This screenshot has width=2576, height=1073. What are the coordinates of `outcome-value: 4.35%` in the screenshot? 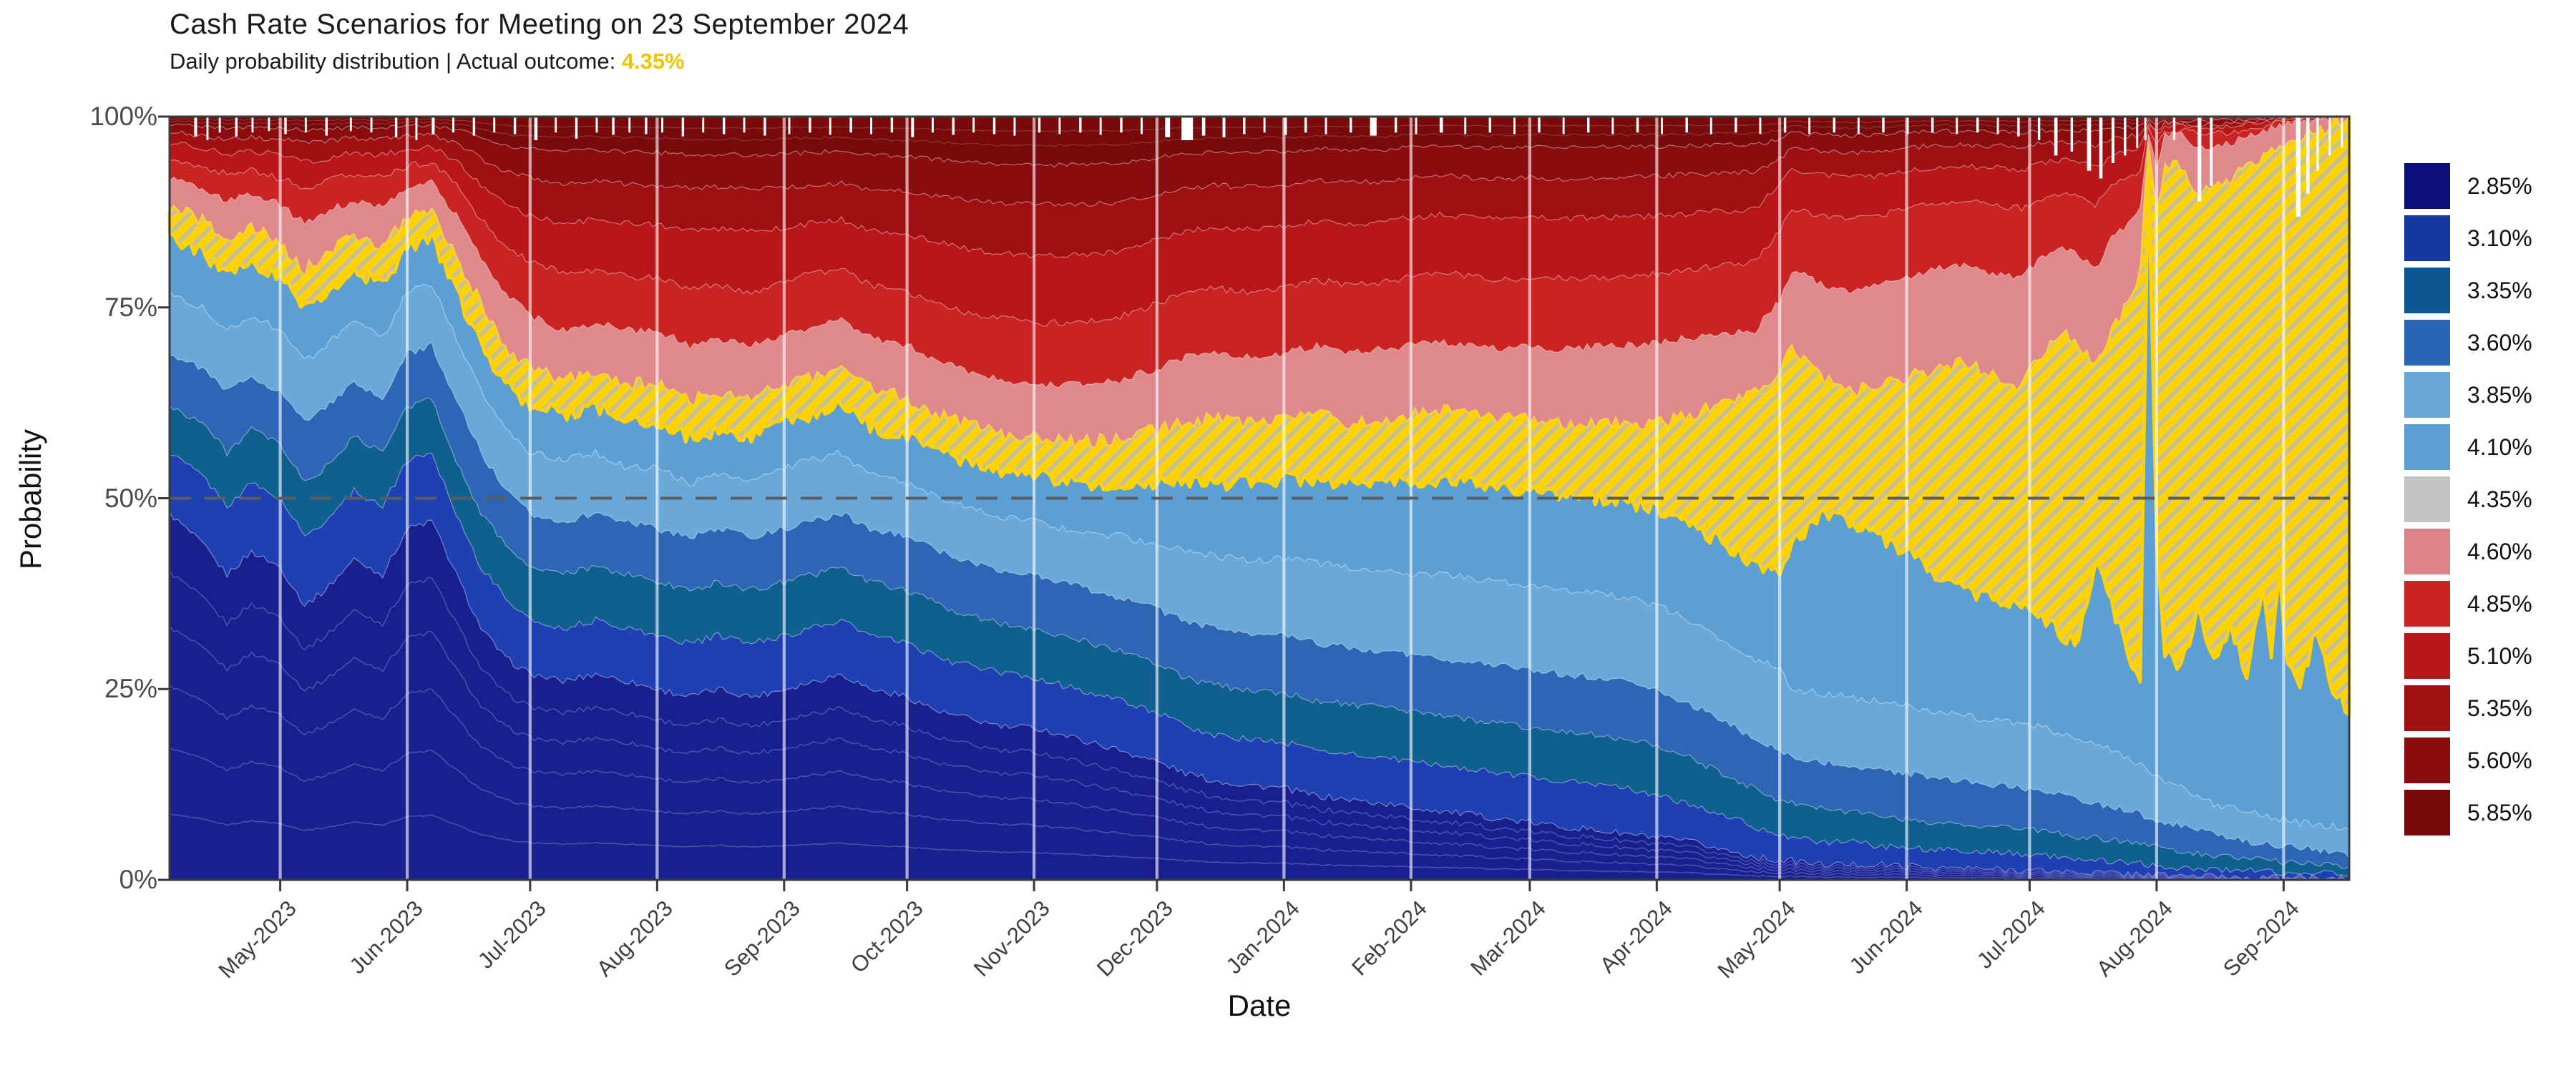 It's located at (653, 62).